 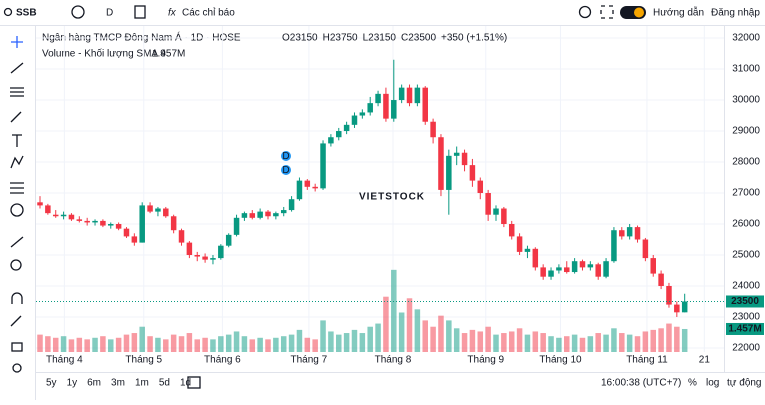 What do you see at coordinates (678, 12) in the screenshot?
I see `guide: Hướng dẫn` at bounding box center [678, 12].